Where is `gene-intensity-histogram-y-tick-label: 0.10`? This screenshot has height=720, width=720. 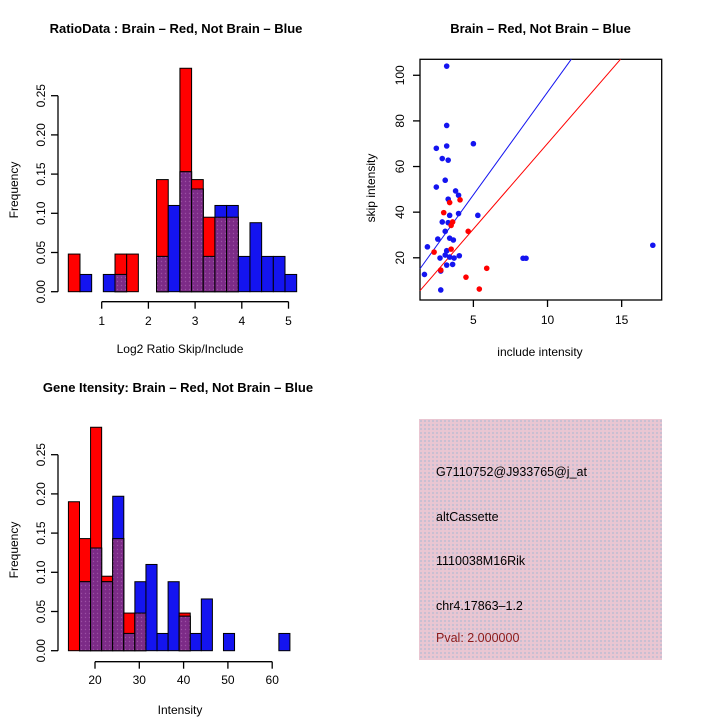 gene-intensity-histogram-y-tick-label: 0.10 is located at coordinates (41, 572).